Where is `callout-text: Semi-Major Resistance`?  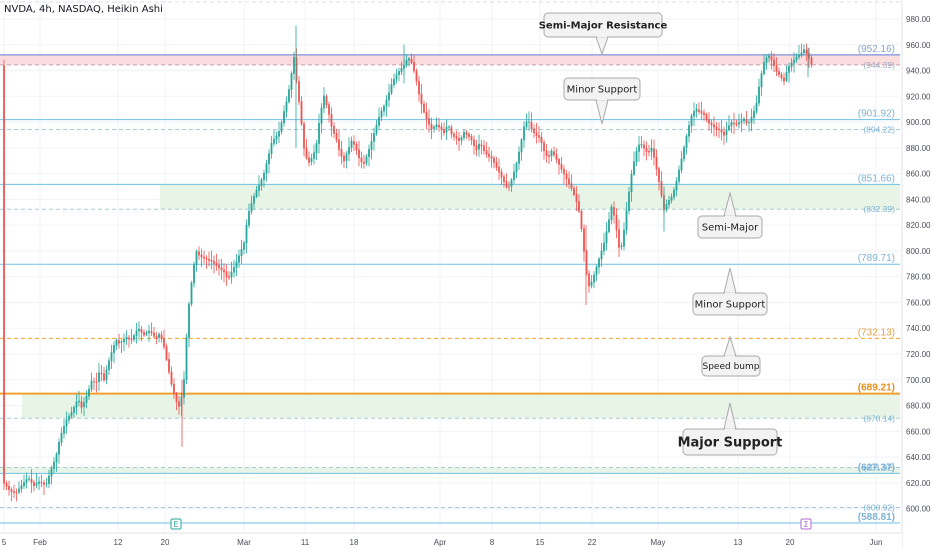
callout-text: Semi-Major Resistance is located at coordinates (603, 26).